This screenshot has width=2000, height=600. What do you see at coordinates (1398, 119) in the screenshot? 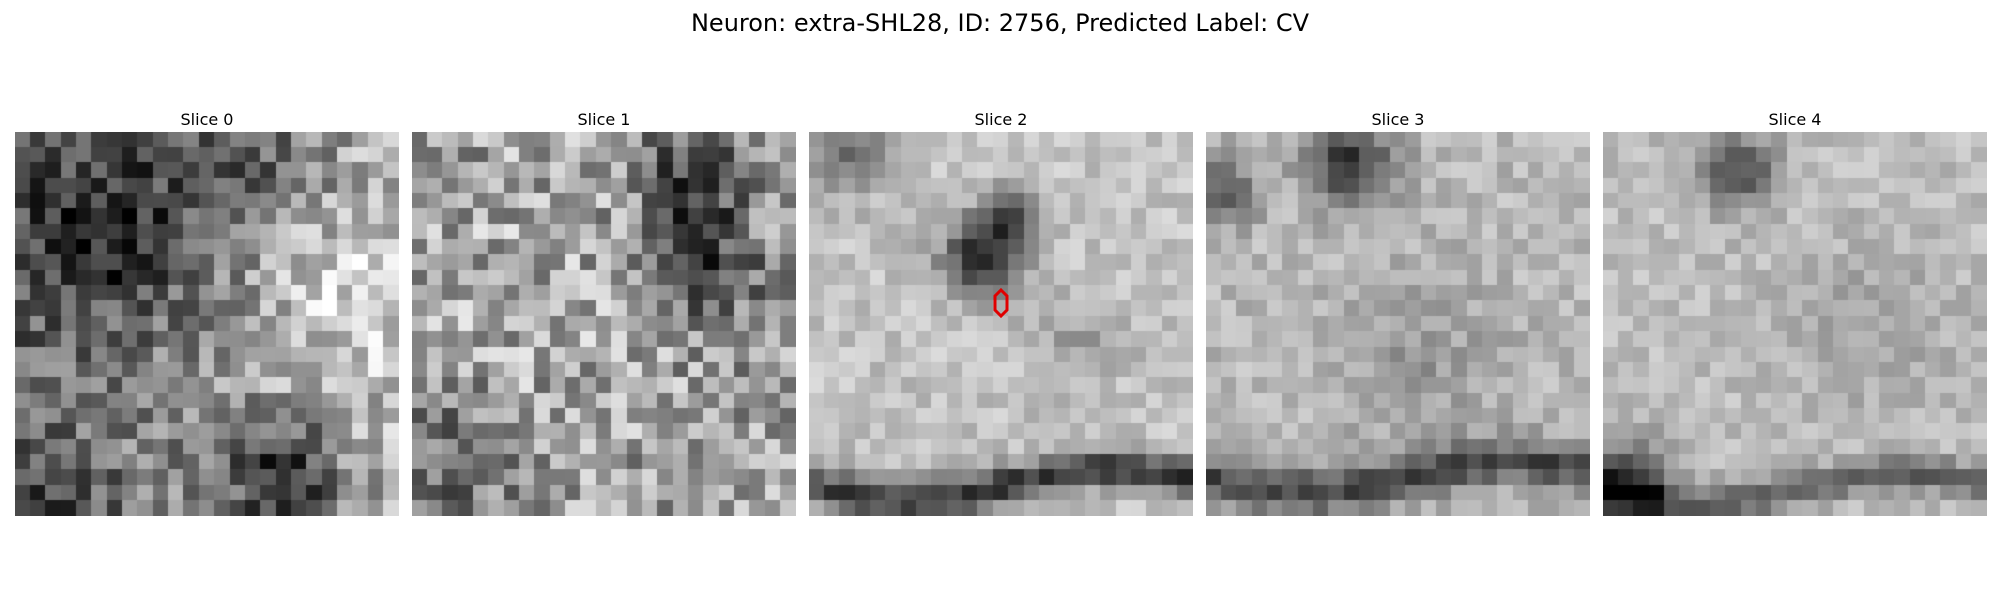
I see `slice-title-3: Slice 3` at bounding box center [1398, 119].